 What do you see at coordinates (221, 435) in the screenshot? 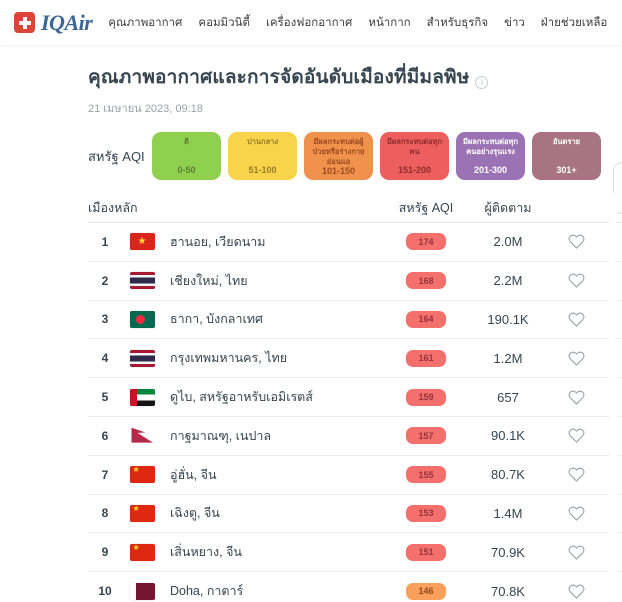
I see `city-name: กาฐมาณฑุ, เนปาล` at bounding box center [221, 435].